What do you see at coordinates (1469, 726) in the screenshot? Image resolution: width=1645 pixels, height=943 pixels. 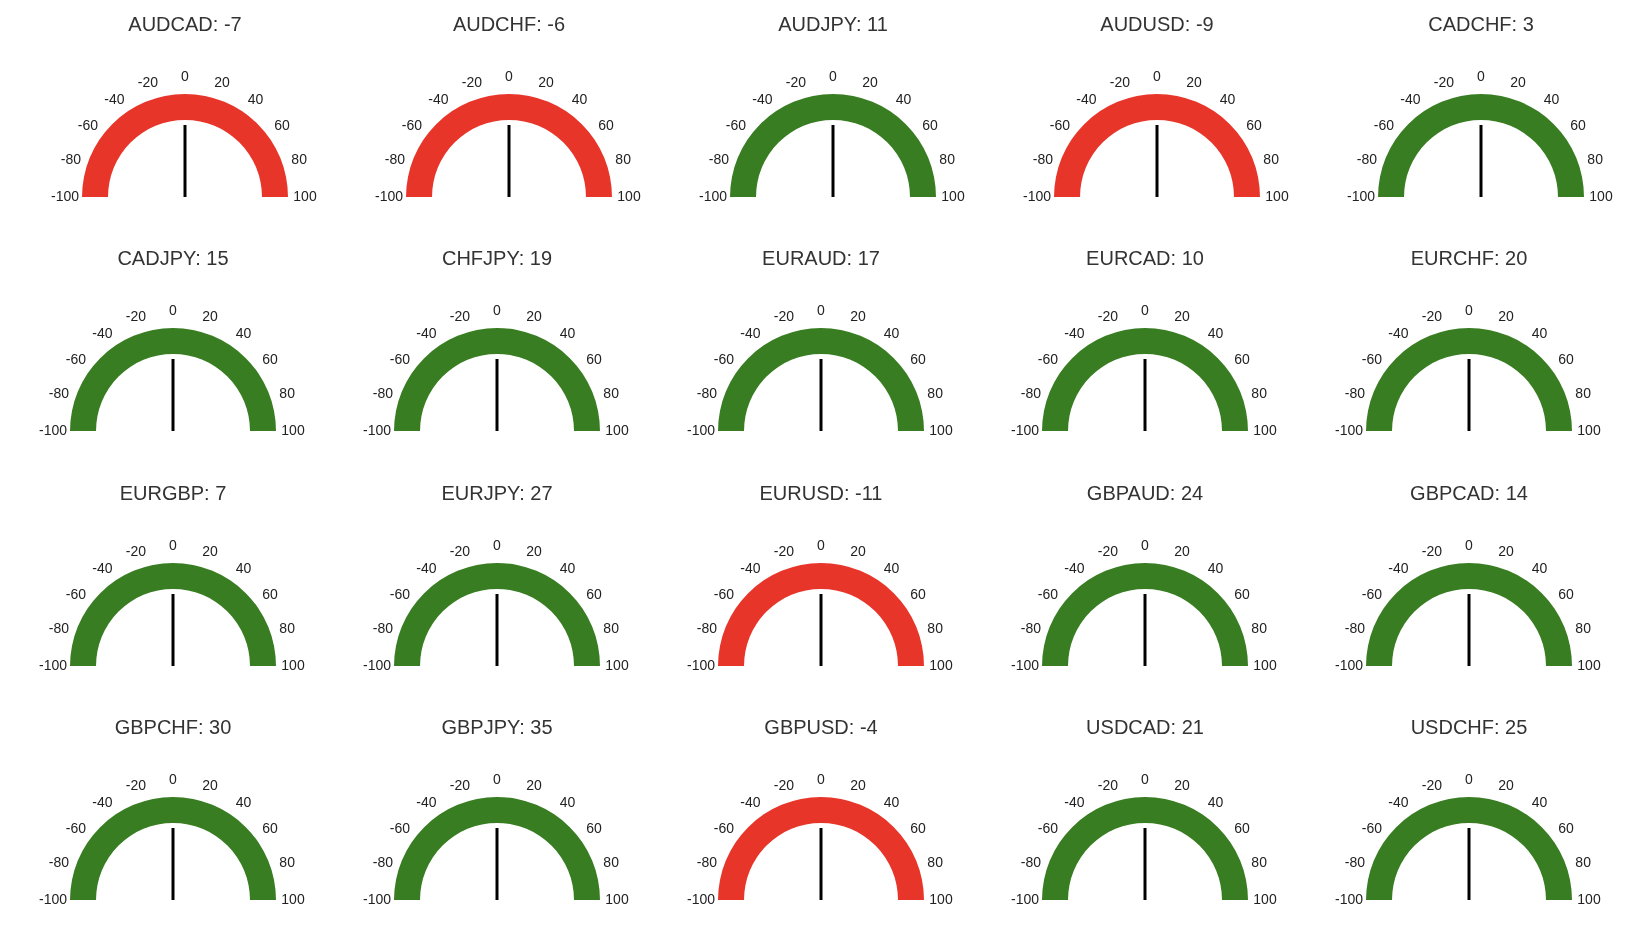 I see `chart-title: USDCHF: 25` at bounding box center [1469, 726].